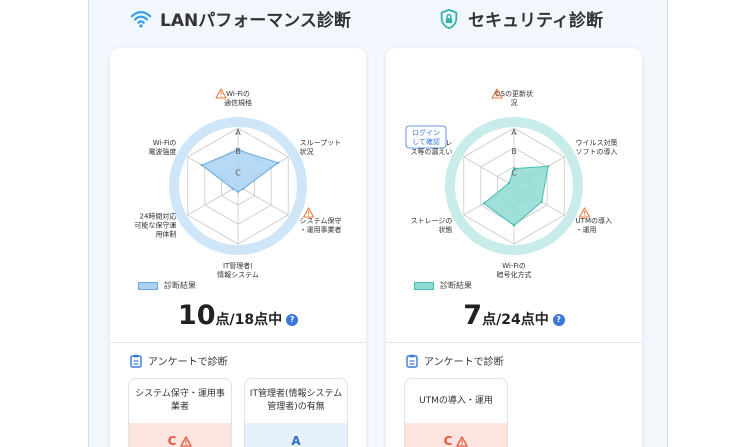 Image resolution: width=730 pixels, height=447 pixels. Describe the element at coordinates (296, 440) in the screenshot. I see `grade-value: A` at that location.